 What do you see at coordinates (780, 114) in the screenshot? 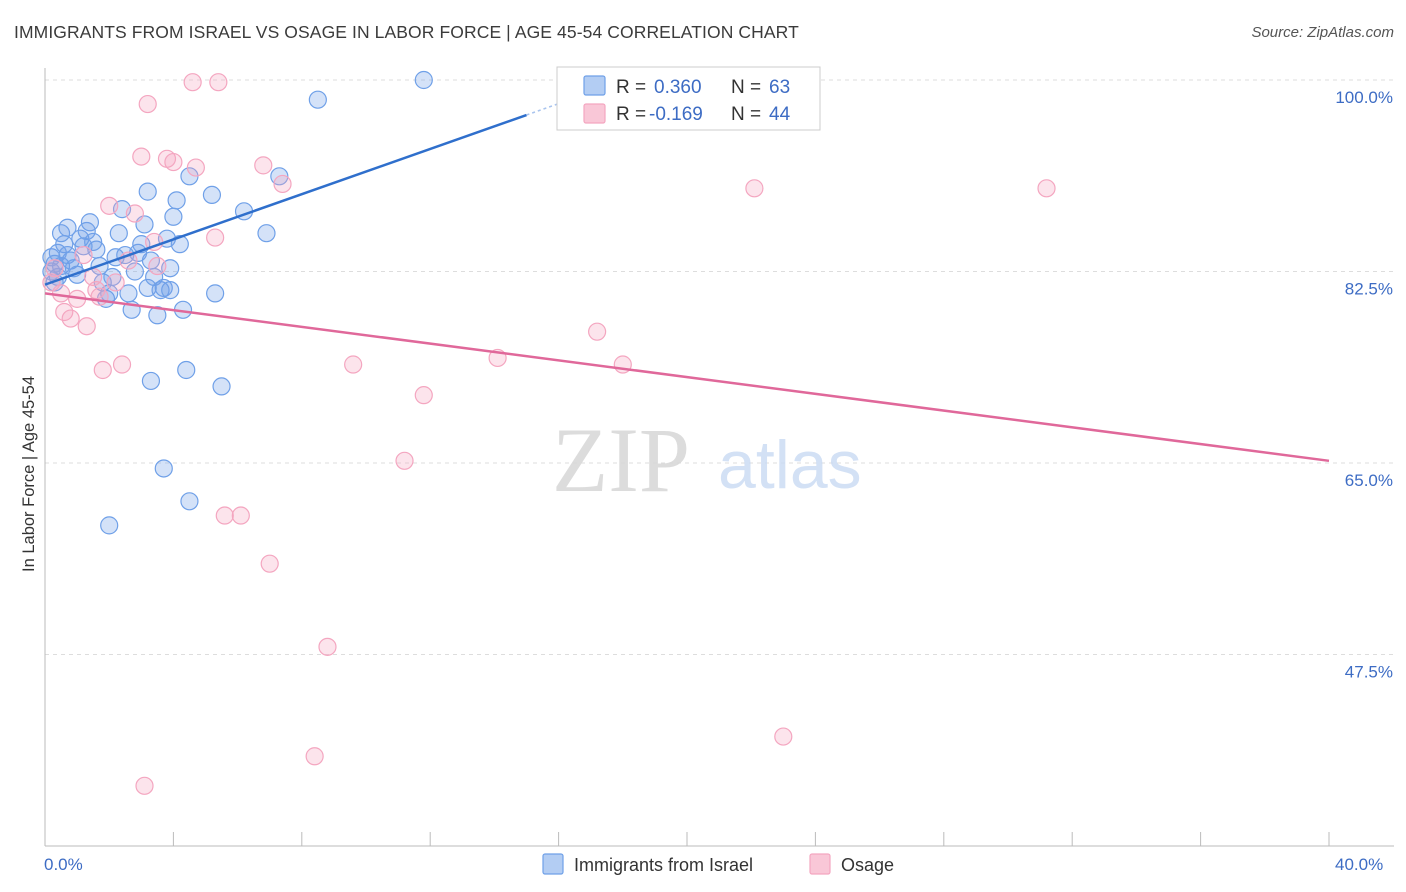
I see `legend-n-value-osage: 44` at bounding box center [780, 114].